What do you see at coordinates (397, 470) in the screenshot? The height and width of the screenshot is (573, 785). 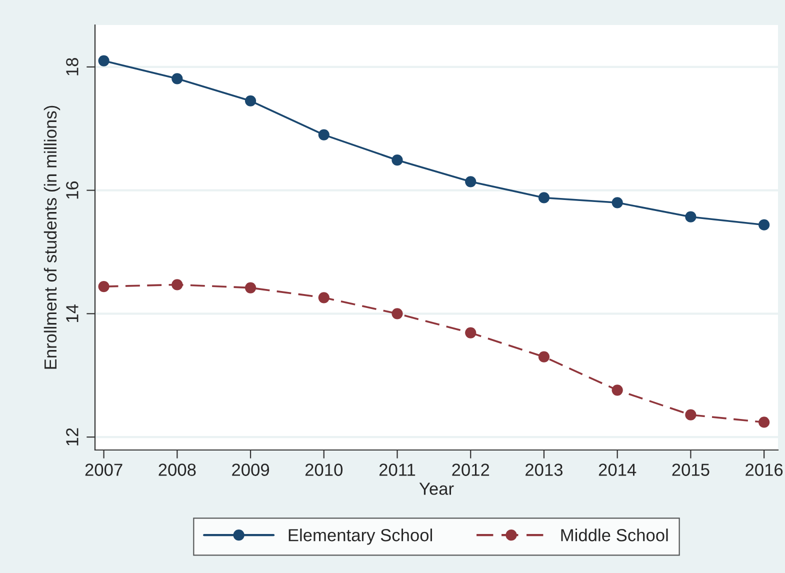 I see `x-tick-label: 2011` at bounding box center [397, 470].